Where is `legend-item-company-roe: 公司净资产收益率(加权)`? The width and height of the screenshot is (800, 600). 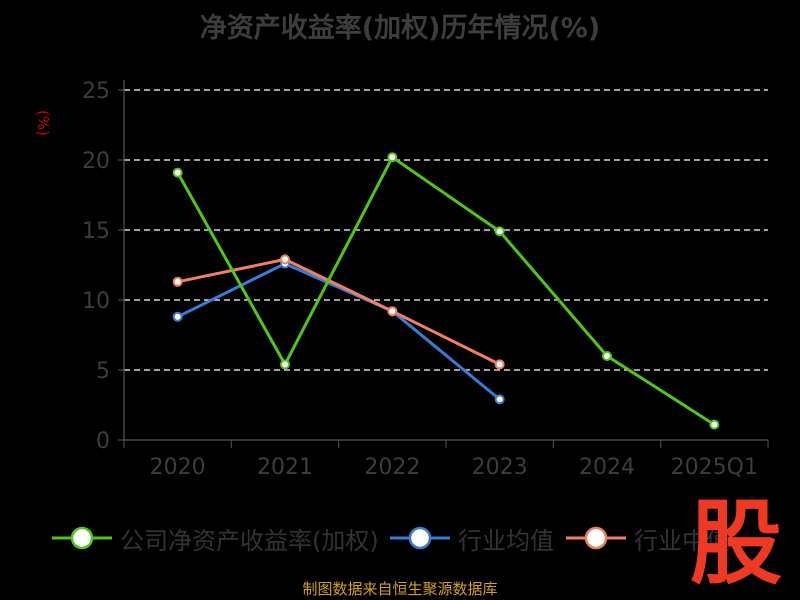 legend-item-company-roe: 公司净资产收益率(加权) is located at coordinates (214, 538).